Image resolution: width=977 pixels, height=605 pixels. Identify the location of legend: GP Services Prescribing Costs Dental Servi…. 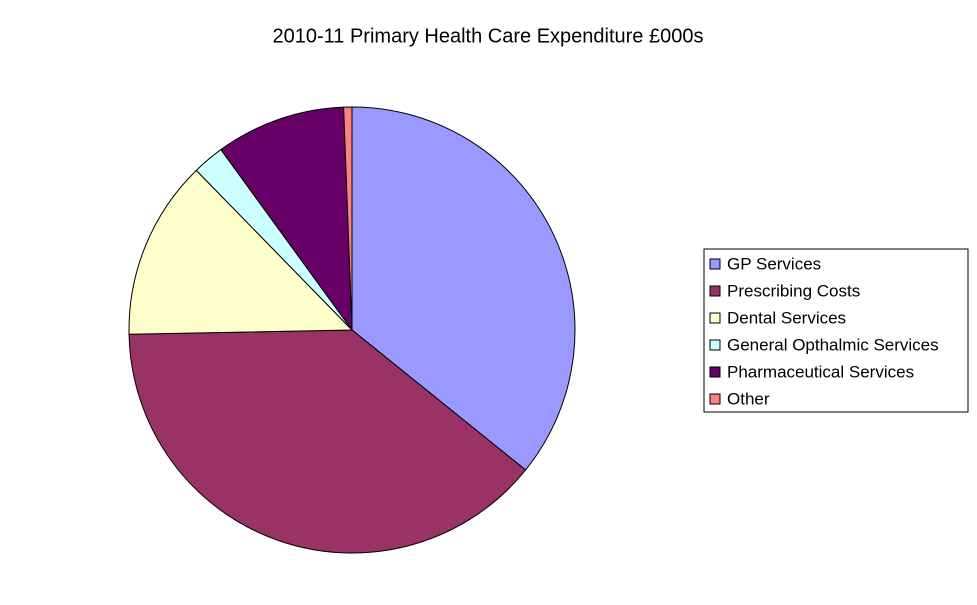
(836, 330).